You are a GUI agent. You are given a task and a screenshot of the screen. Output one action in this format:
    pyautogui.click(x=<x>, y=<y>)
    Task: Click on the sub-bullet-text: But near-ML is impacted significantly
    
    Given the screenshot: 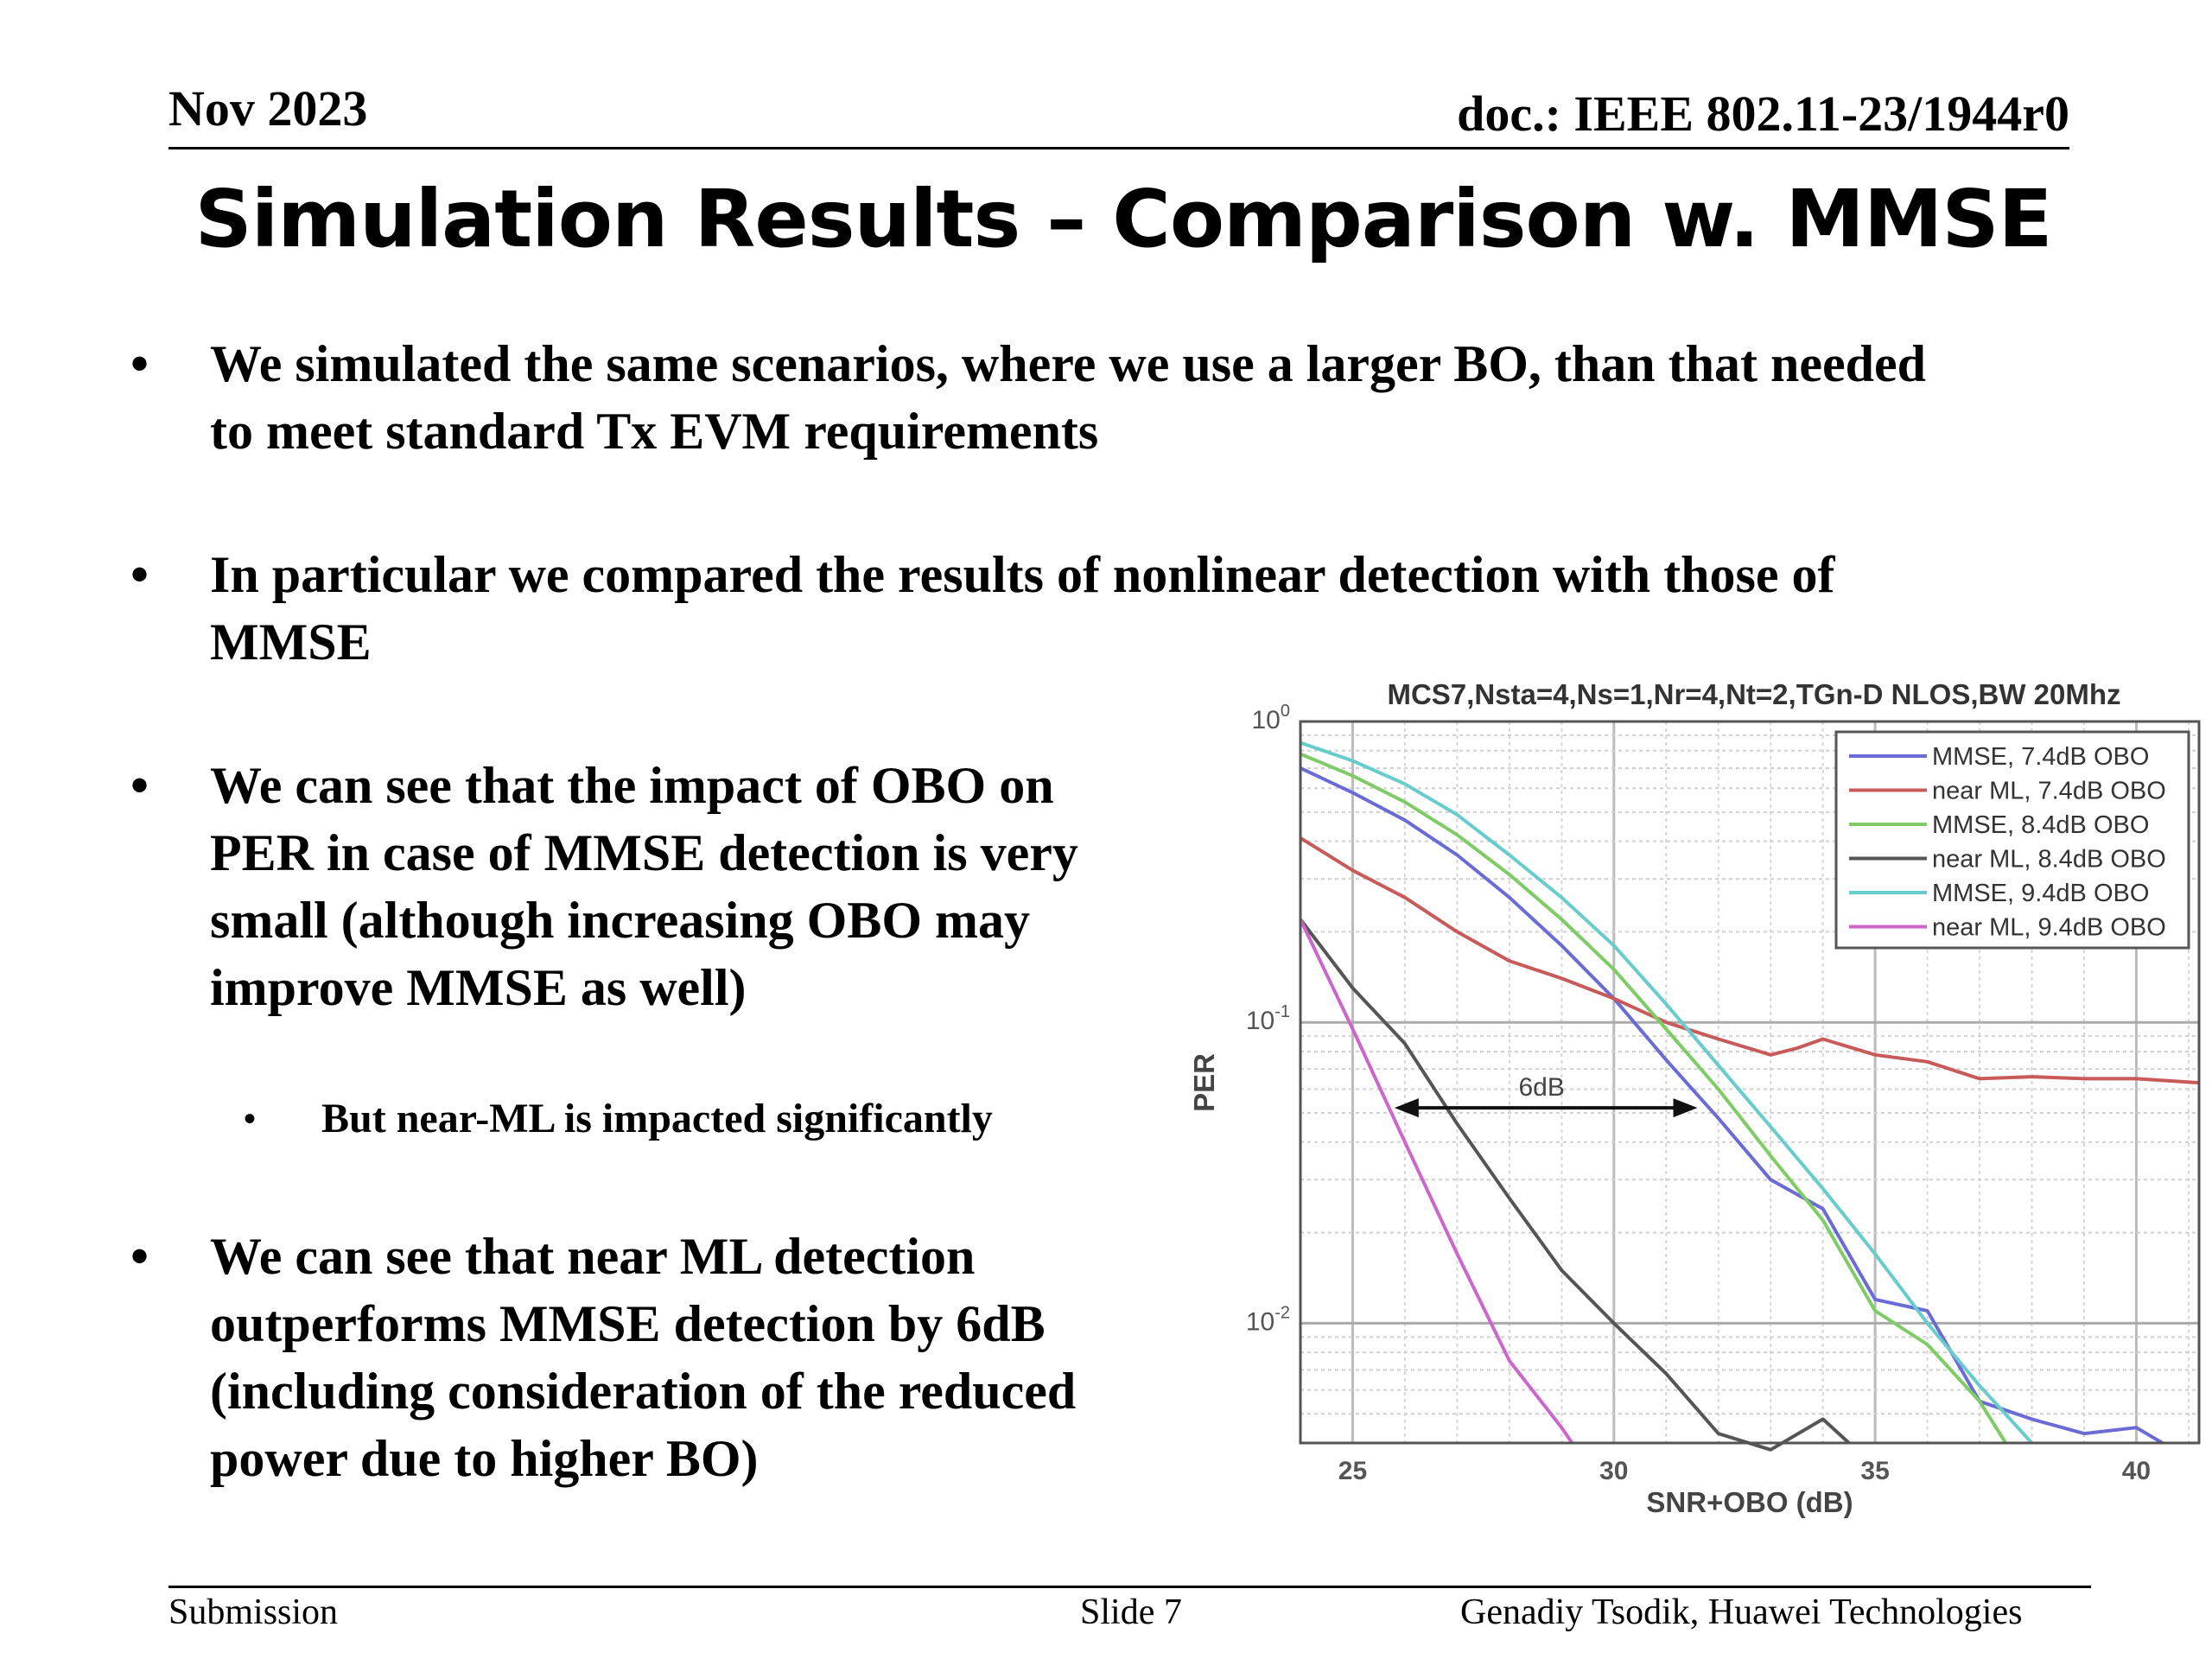 What is the action you would take?
    pyautogui.click(x=657, y=1118)
    